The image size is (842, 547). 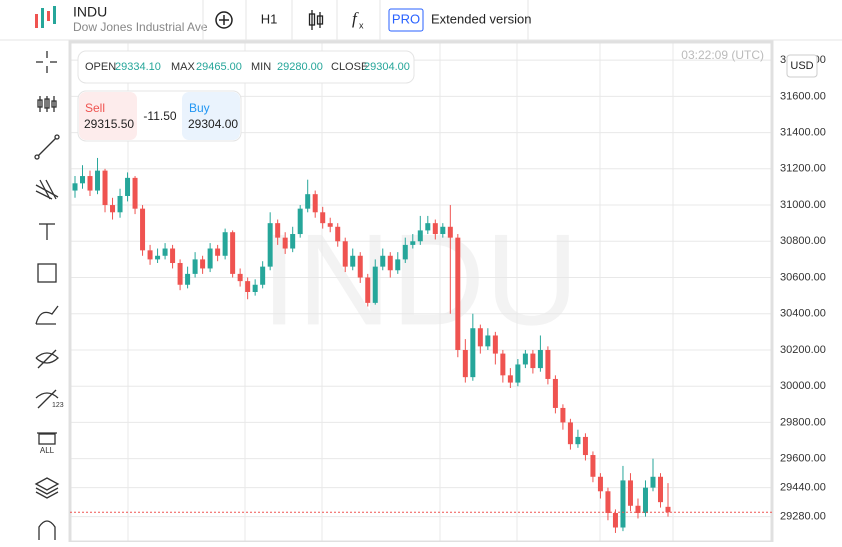 What do you see at coordinates (47, 450) in the screenshot?
I see `all-label: ALL` at bounding box center [47, 450].